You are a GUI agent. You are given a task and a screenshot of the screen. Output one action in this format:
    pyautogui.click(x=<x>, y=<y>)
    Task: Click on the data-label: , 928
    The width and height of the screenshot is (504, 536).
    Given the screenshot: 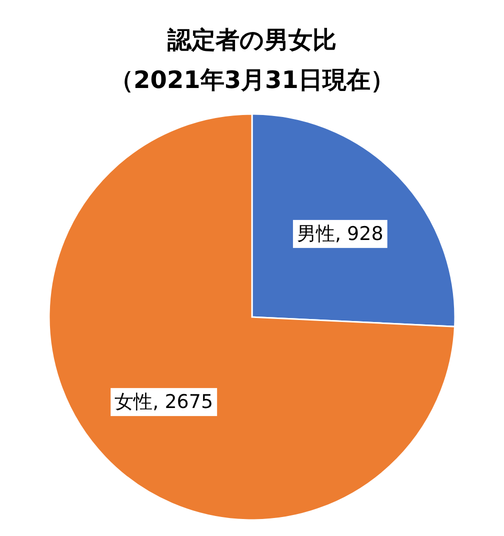 What is the action you would take?
    pyautogui.click(x=359, y=233)
    